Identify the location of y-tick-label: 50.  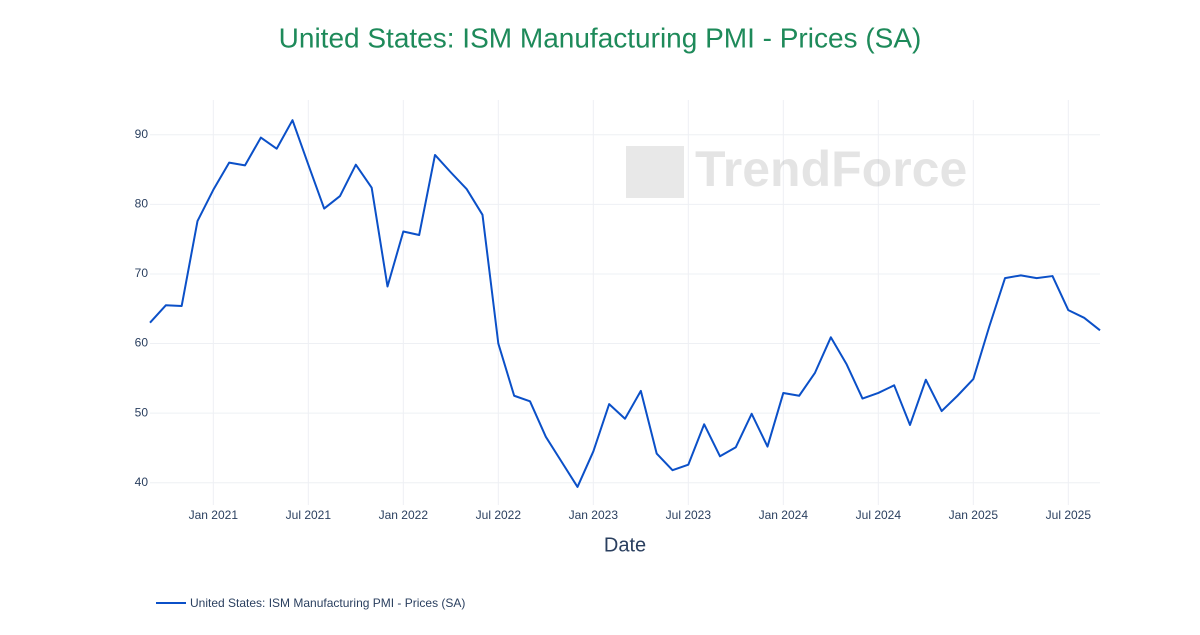
(142, 412).